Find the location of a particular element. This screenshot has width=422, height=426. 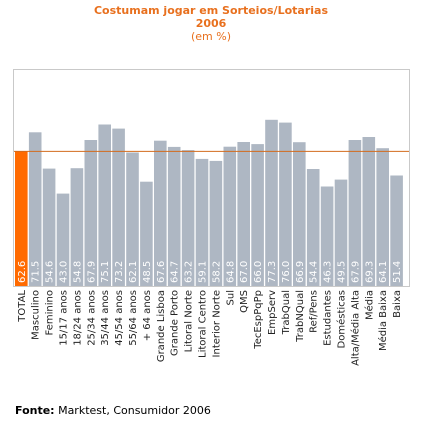

value-label-27: 51.4 is located at coordinates (397, 272).